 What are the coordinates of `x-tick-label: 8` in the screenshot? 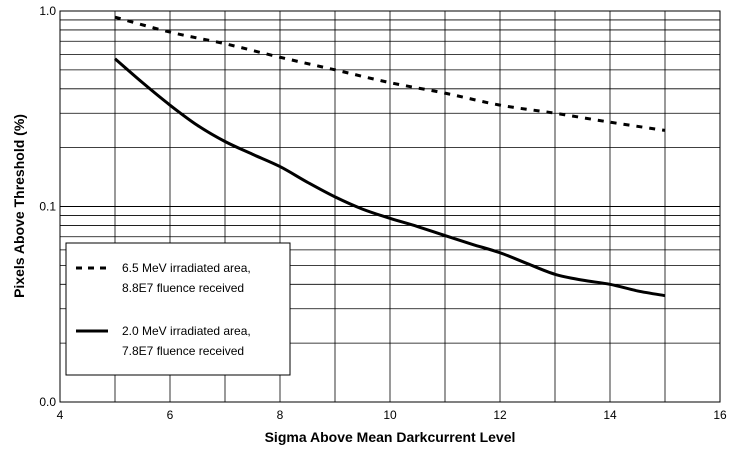 It's located at (280, 415).